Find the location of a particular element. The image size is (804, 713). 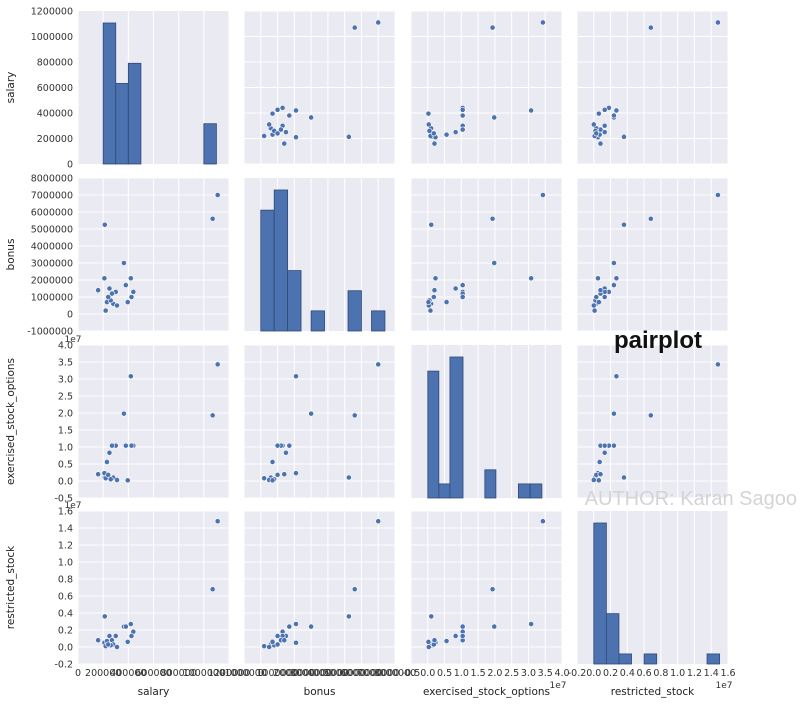

x-tick-label: 0.4 is located at coordinates (627, 673).